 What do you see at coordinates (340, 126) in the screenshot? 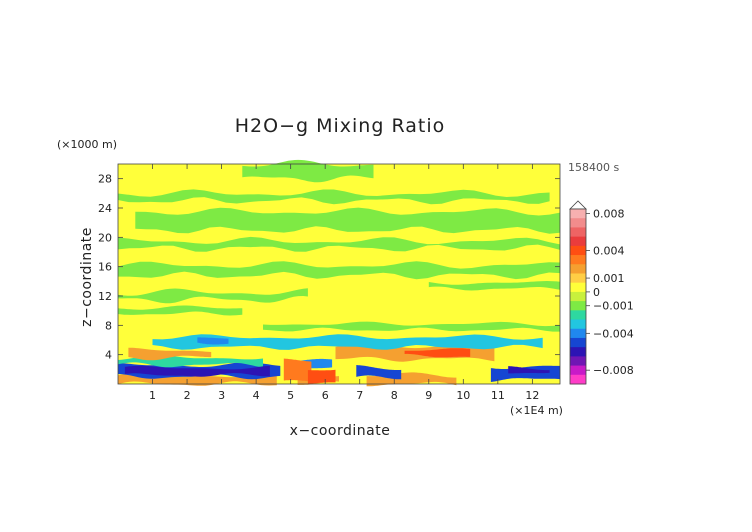
I see `chart-title: H2O−g Mixing Ratio` at bounding box center [340, 126].